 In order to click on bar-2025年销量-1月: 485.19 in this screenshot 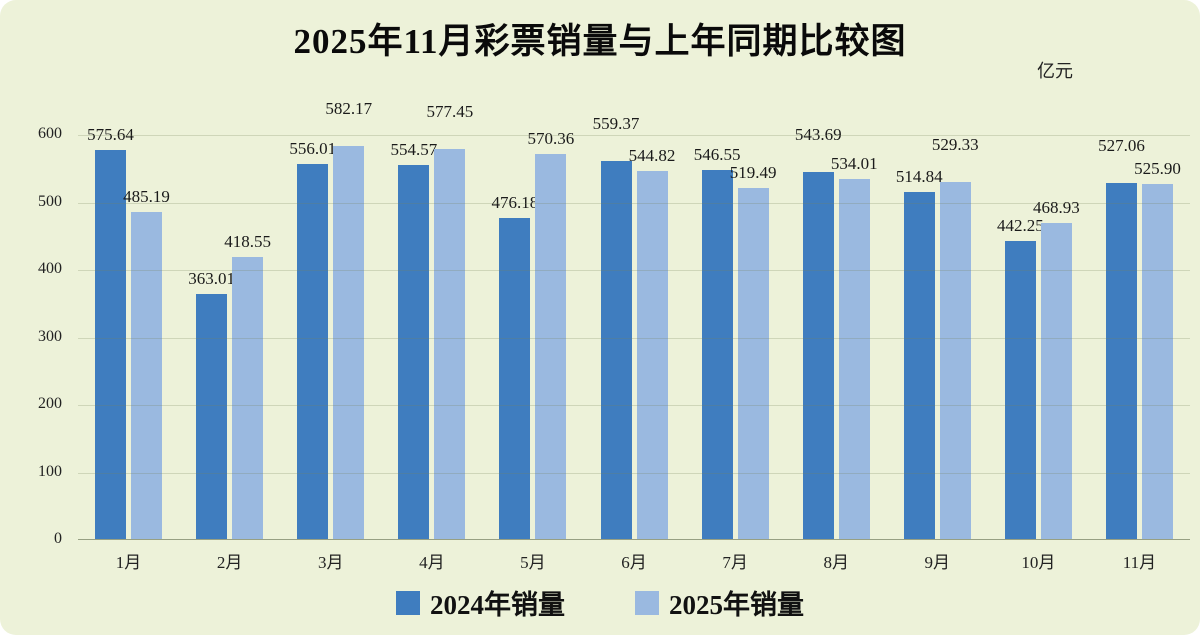, I will do `click(146, 363)`.